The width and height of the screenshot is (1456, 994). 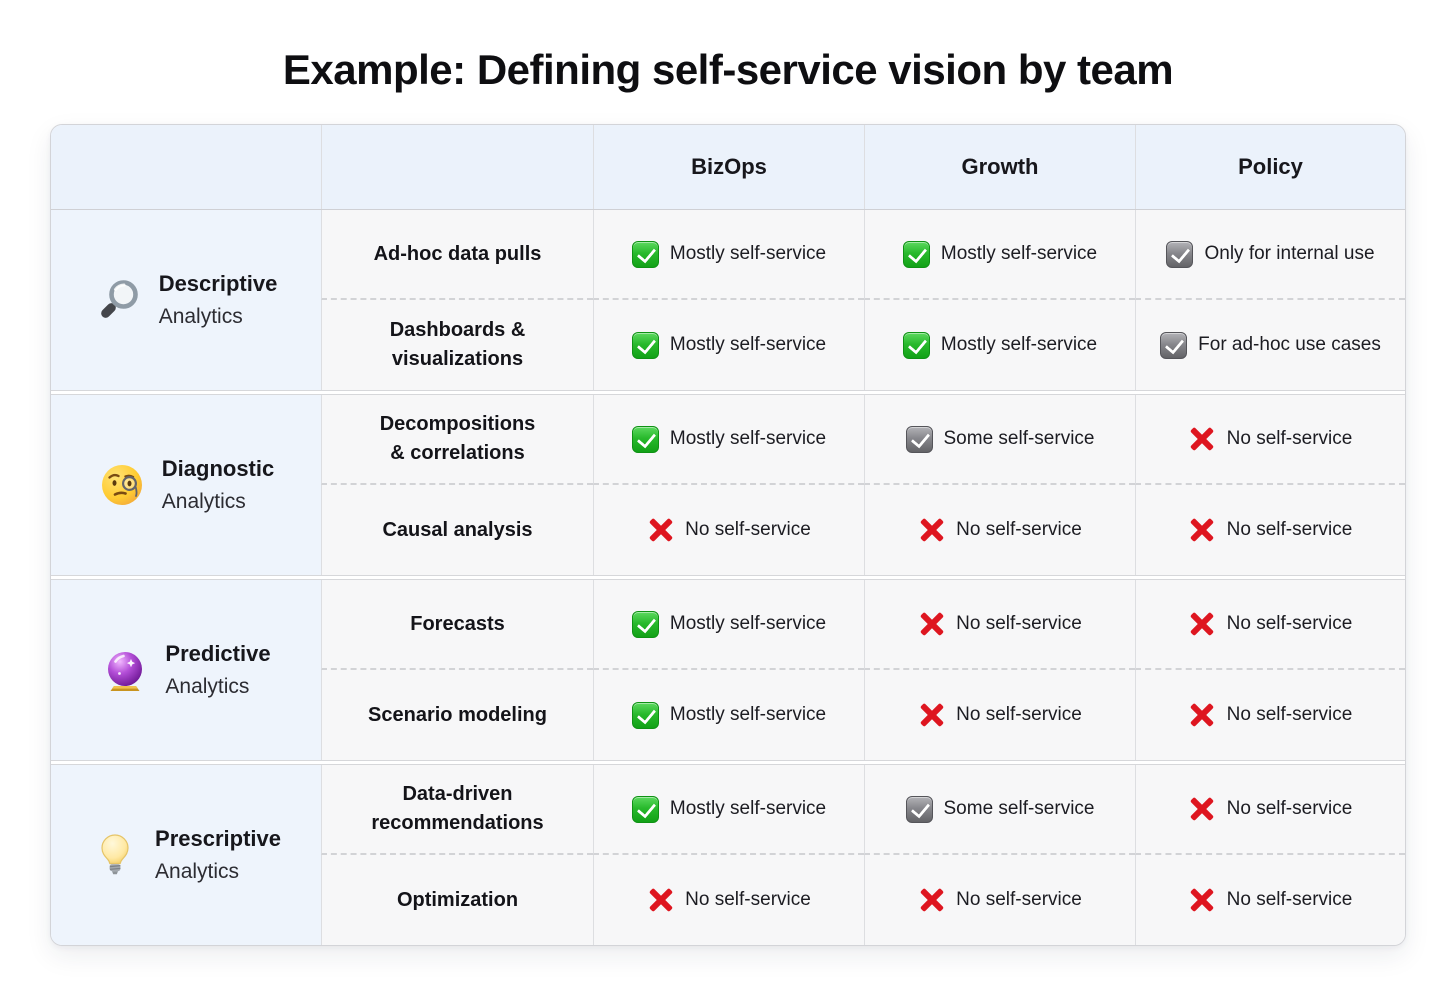 I want to click on capability-label: Dashboards & visualizations, so click(x=457, y=345).